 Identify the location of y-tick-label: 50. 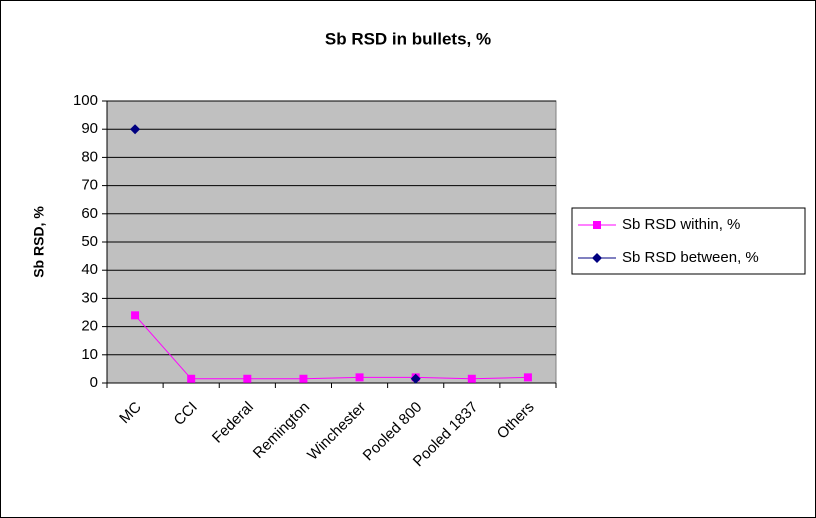
(89, 241).